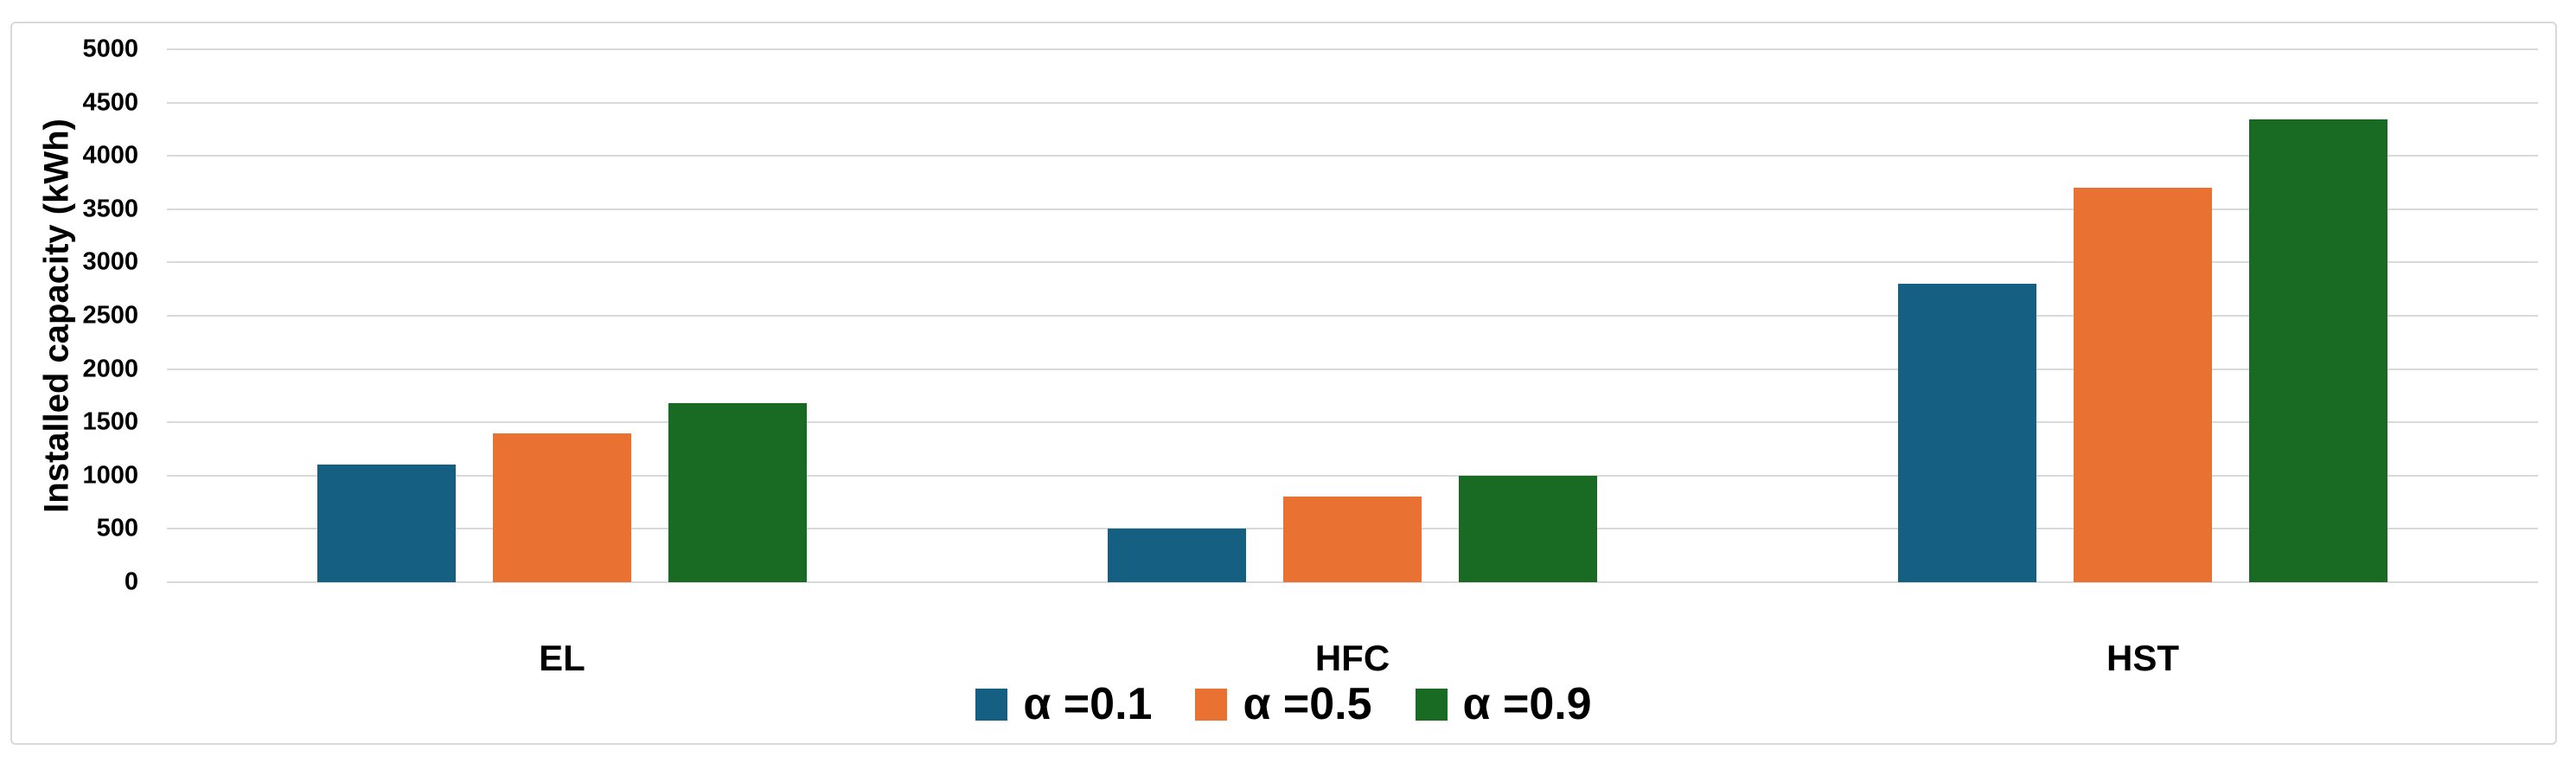 The image size is (2576, 763). What do you see at coordinates (2143, 658) in the screenshot?
I see `category-label-hst: HST` at bounding box center [2143, 658].